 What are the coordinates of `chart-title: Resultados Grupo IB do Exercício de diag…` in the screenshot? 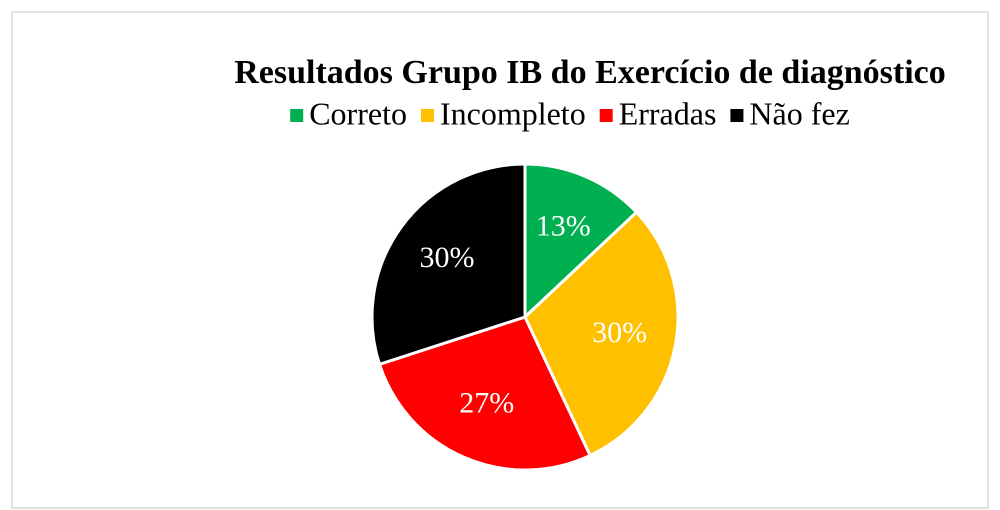 It's located at (590, 72).